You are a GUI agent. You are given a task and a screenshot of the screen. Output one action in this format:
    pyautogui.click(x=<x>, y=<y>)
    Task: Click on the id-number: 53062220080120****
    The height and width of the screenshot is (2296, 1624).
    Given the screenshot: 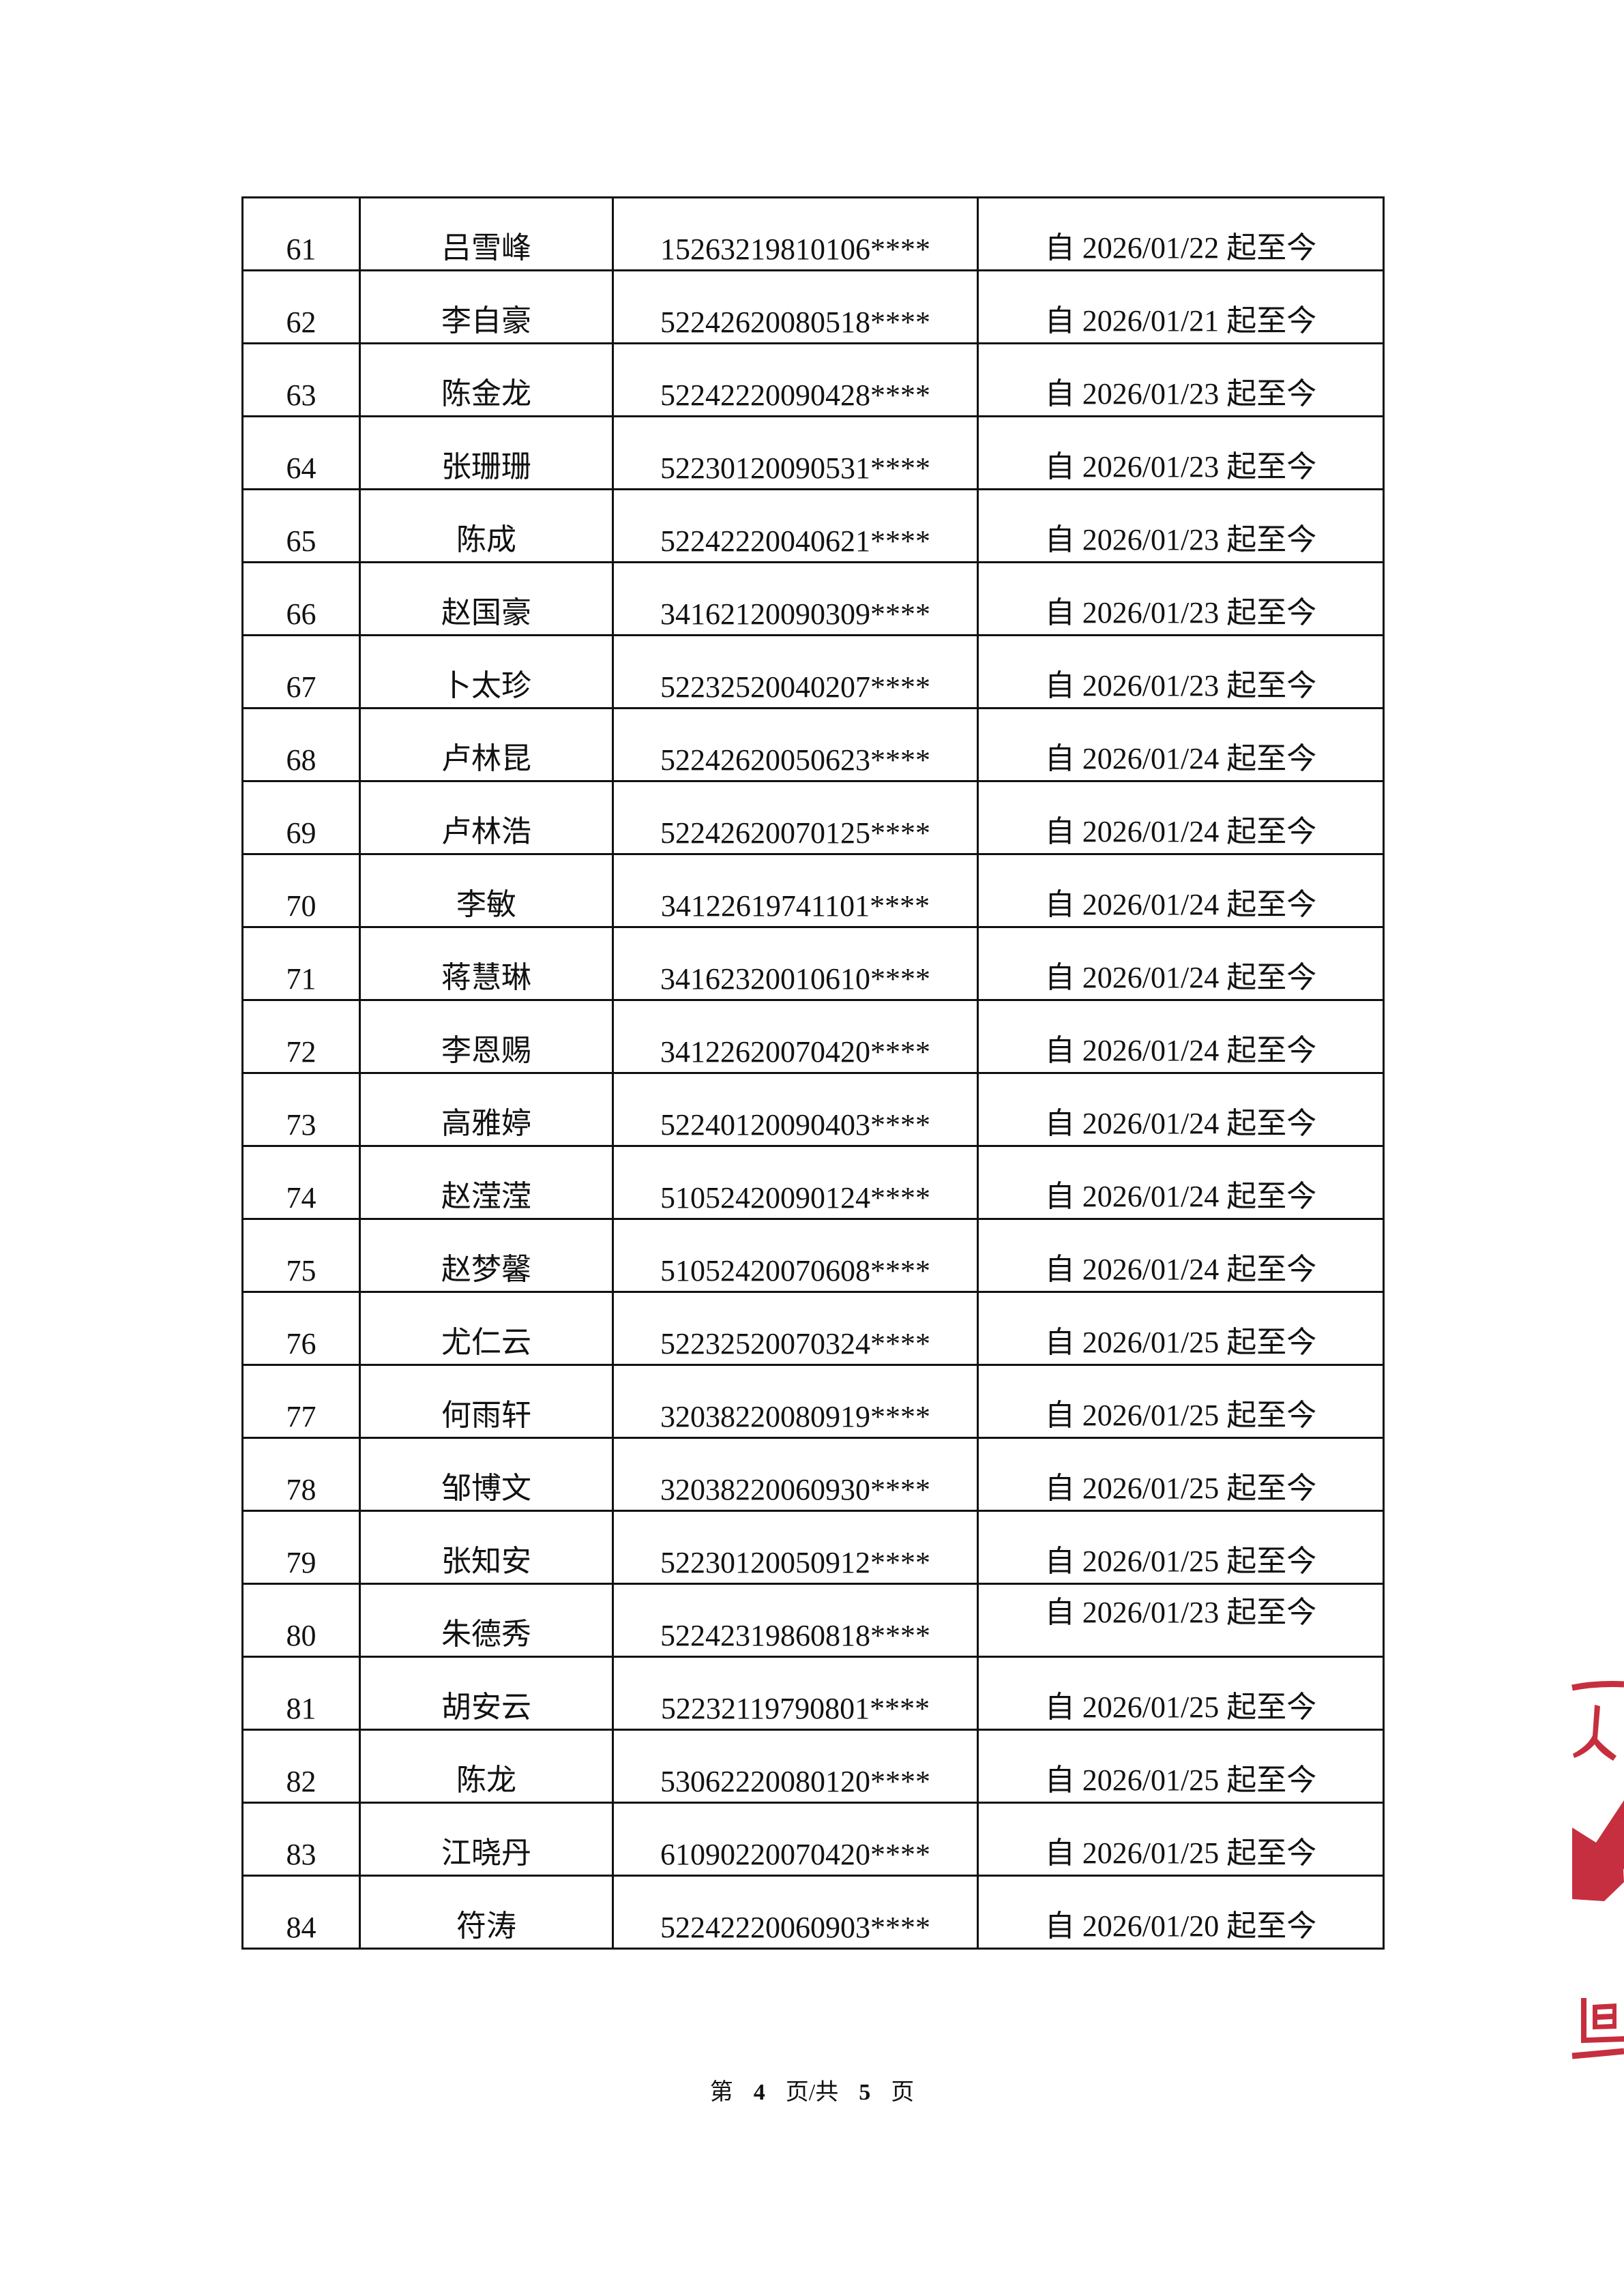 What is the action you would take?
    pyautogui.click(x=795, y=1782)
    